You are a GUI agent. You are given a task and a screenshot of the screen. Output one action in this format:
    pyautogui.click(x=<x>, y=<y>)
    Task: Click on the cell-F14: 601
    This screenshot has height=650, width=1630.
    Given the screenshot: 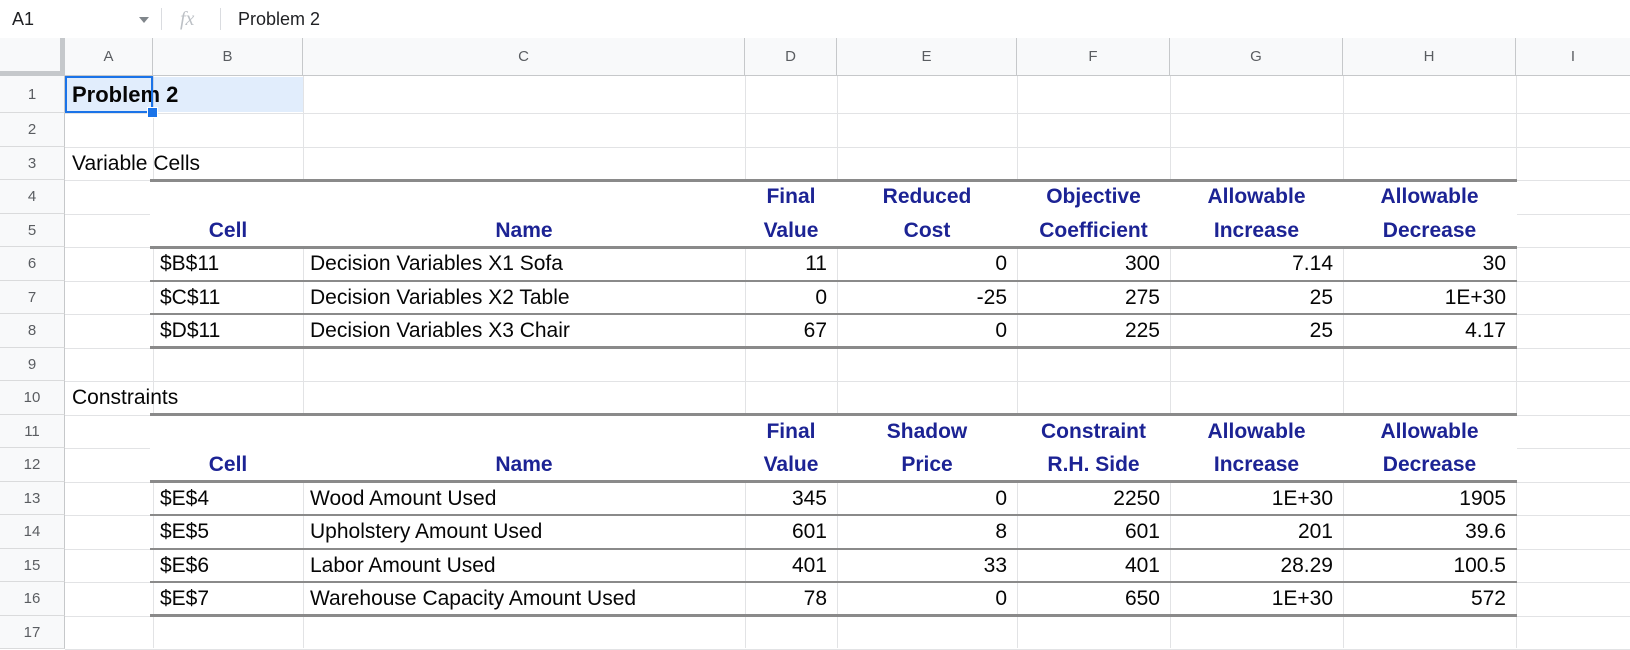 What is the action you would take?
    pyautogui.click(x=1142, y=531)
    